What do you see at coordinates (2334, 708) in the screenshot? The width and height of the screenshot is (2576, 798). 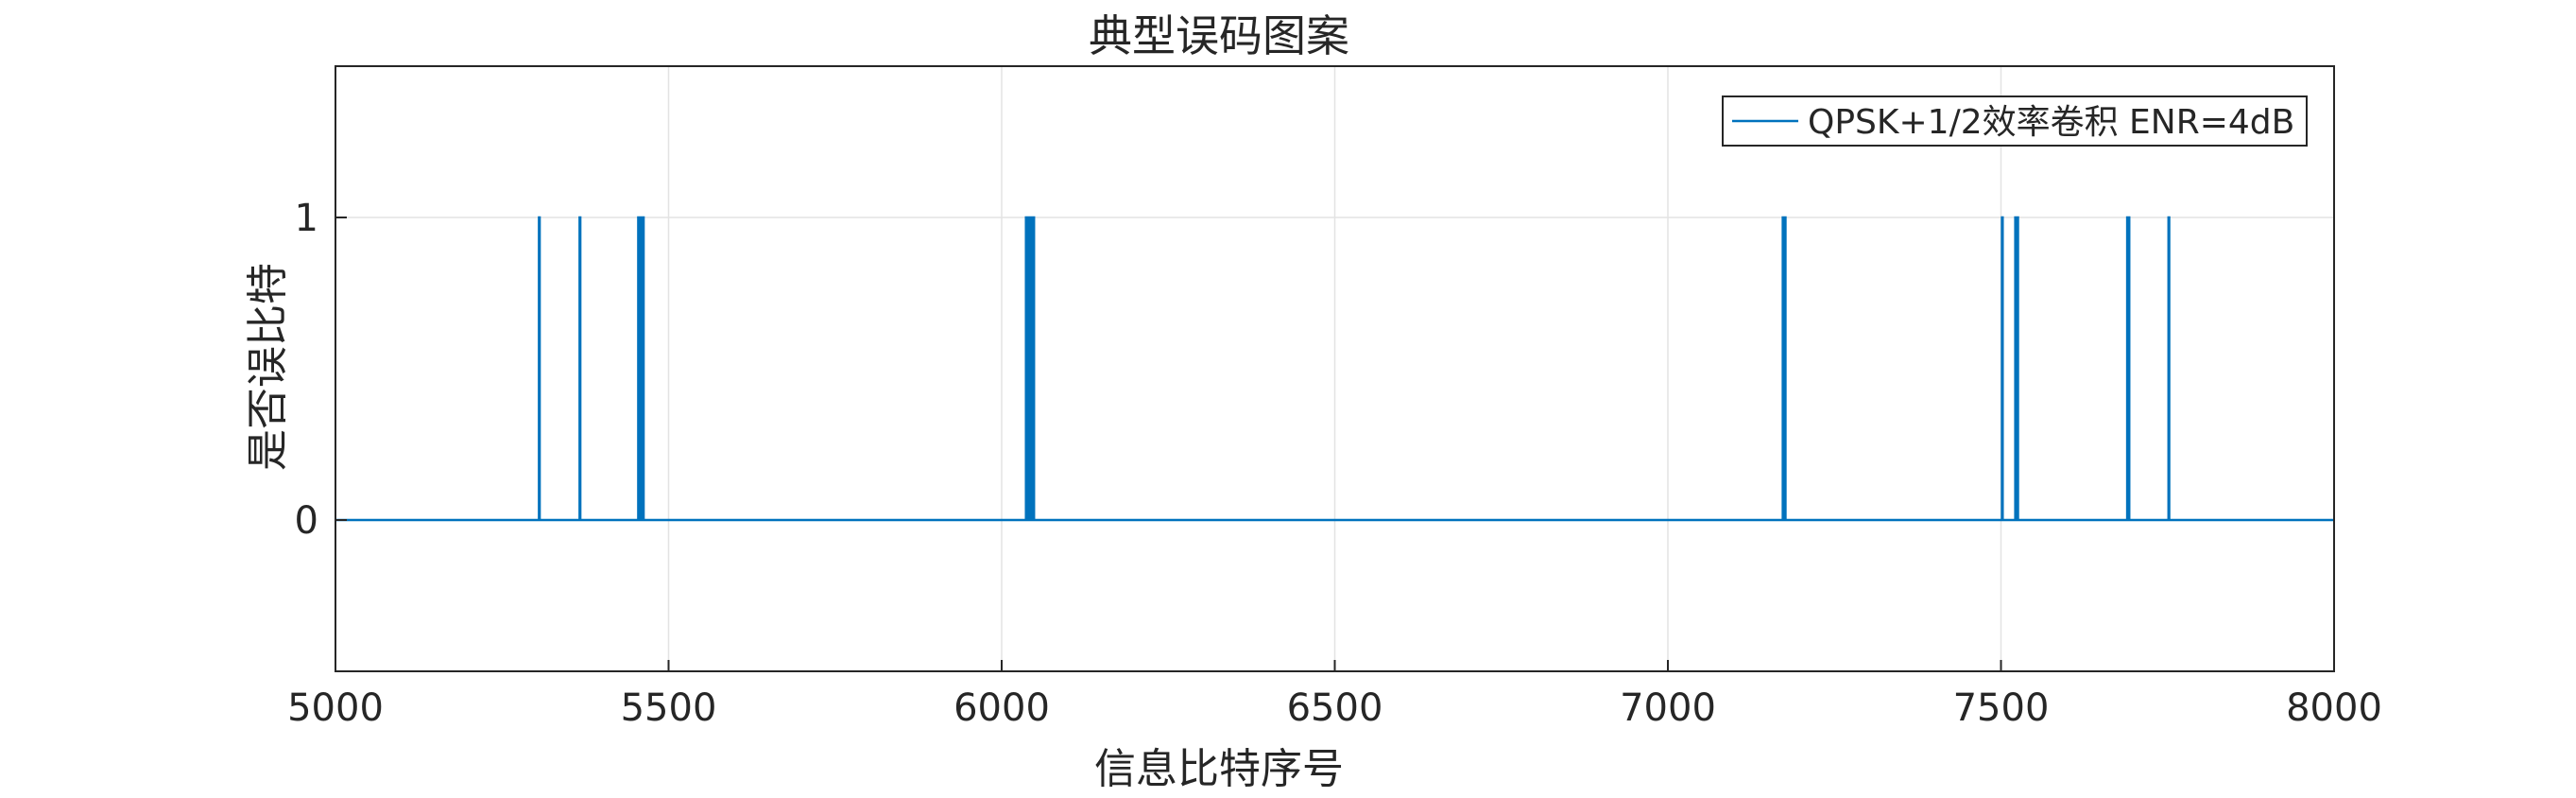 I see `x-tick-label: 8000` at bounding box center [2334, 708].